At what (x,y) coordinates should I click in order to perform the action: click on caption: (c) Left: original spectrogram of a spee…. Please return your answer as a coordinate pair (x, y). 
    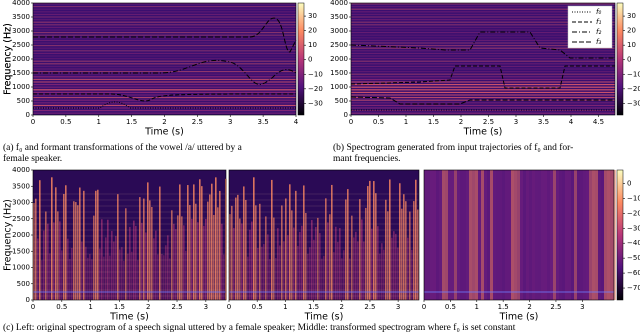
    Looking at the image, I should click on (259, 327).